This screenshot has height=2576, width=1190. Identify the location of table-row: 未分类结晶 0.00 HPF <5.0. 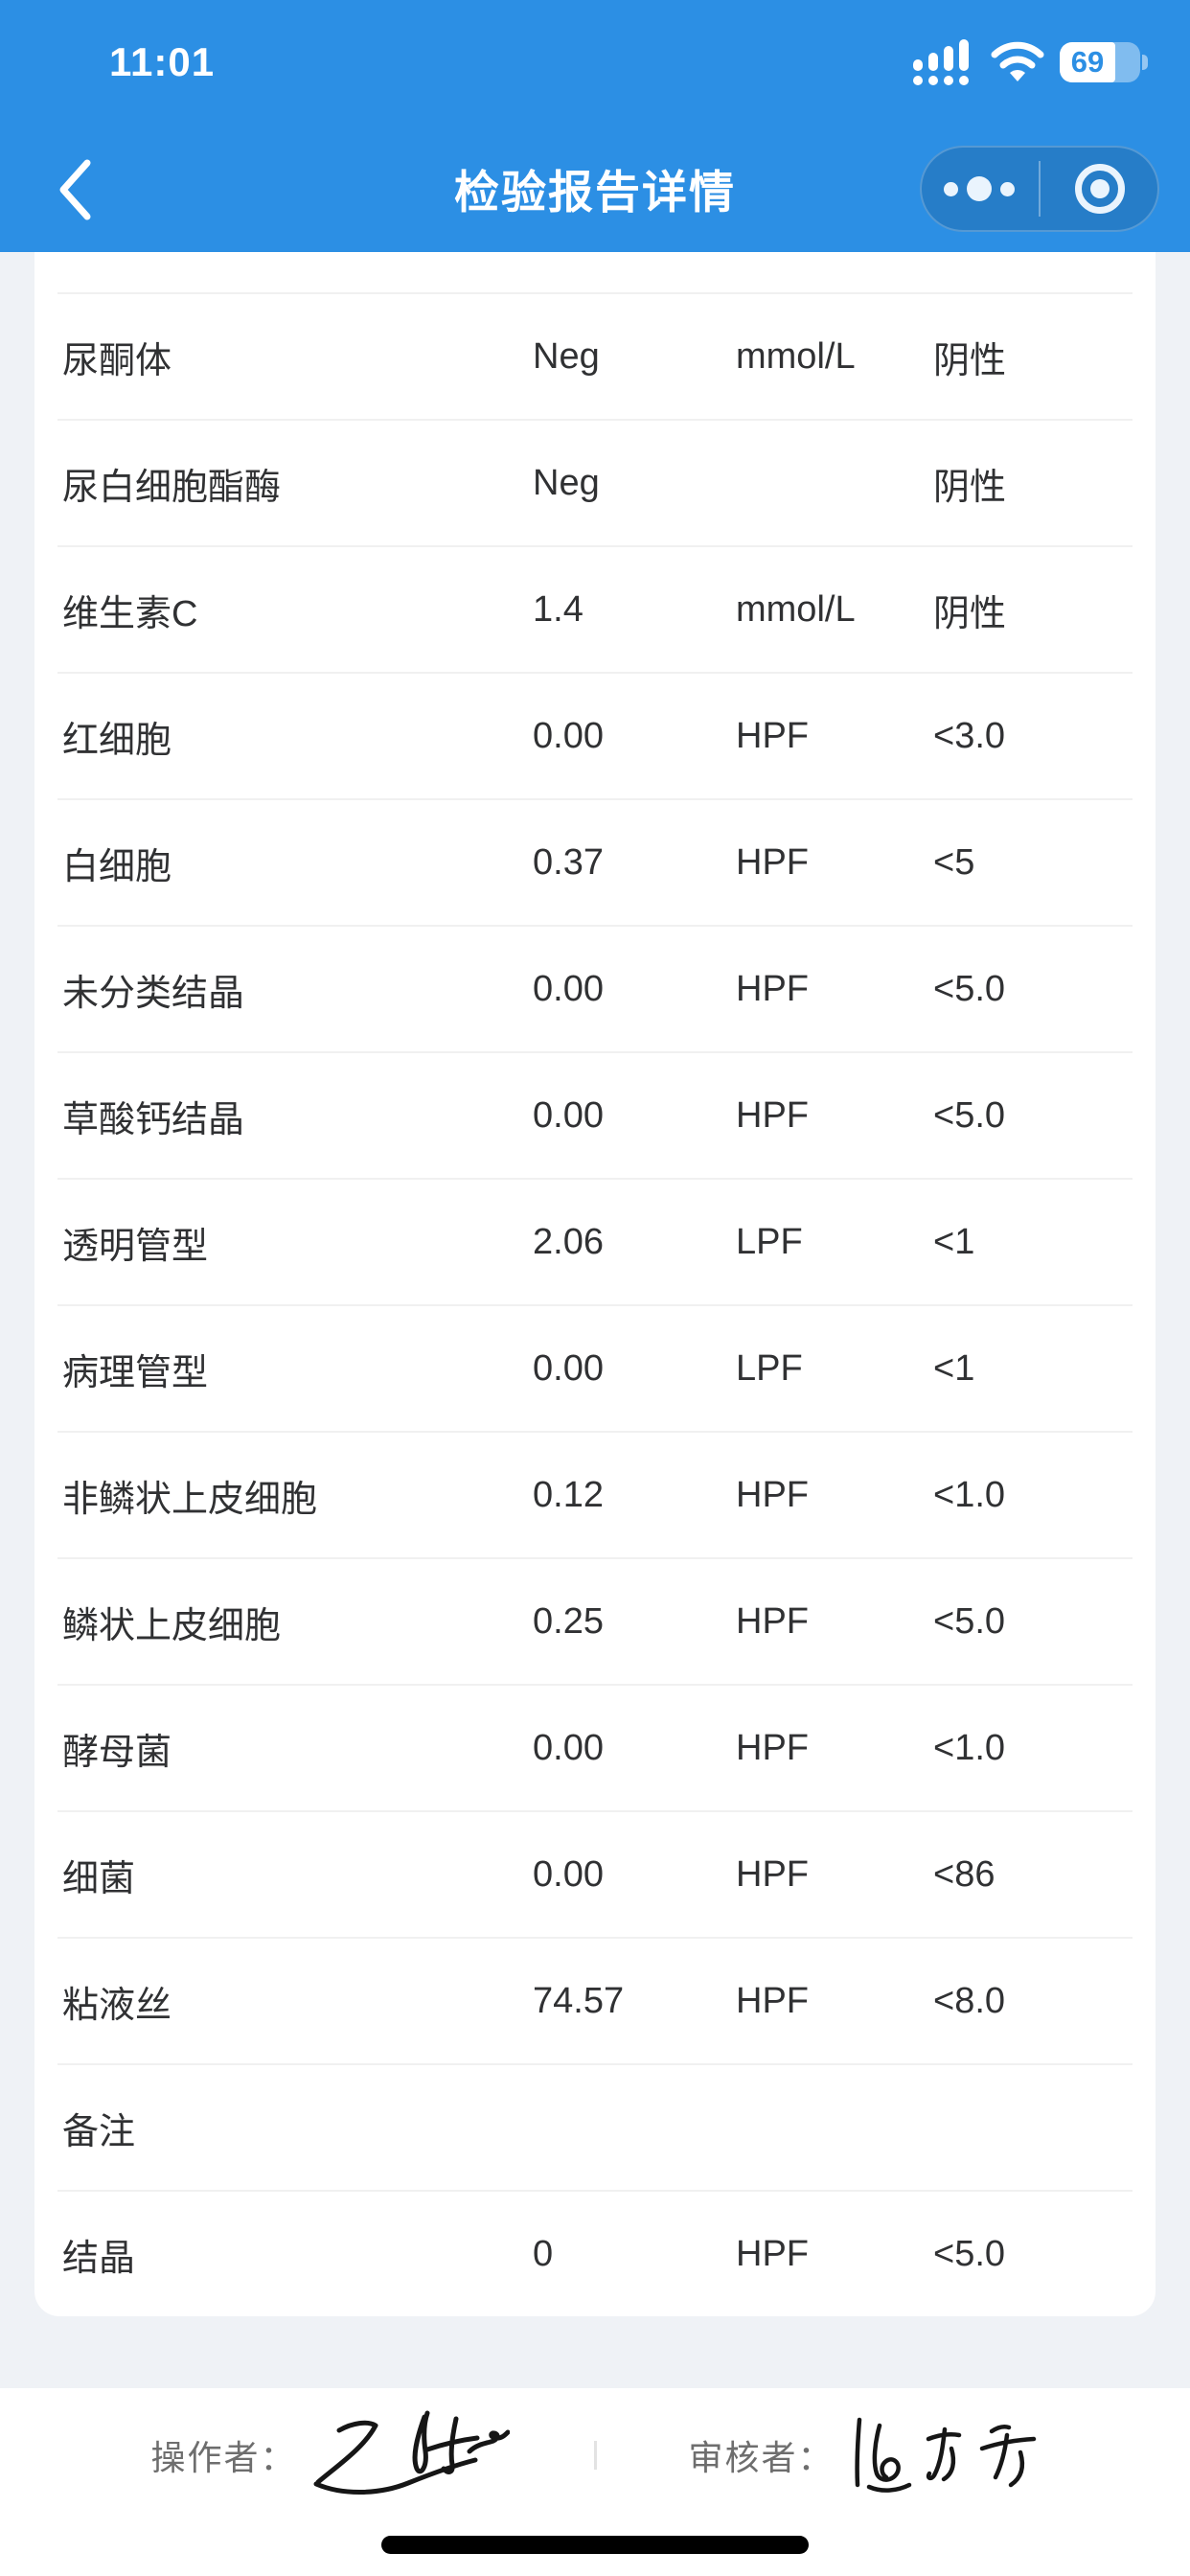
(595, 988).